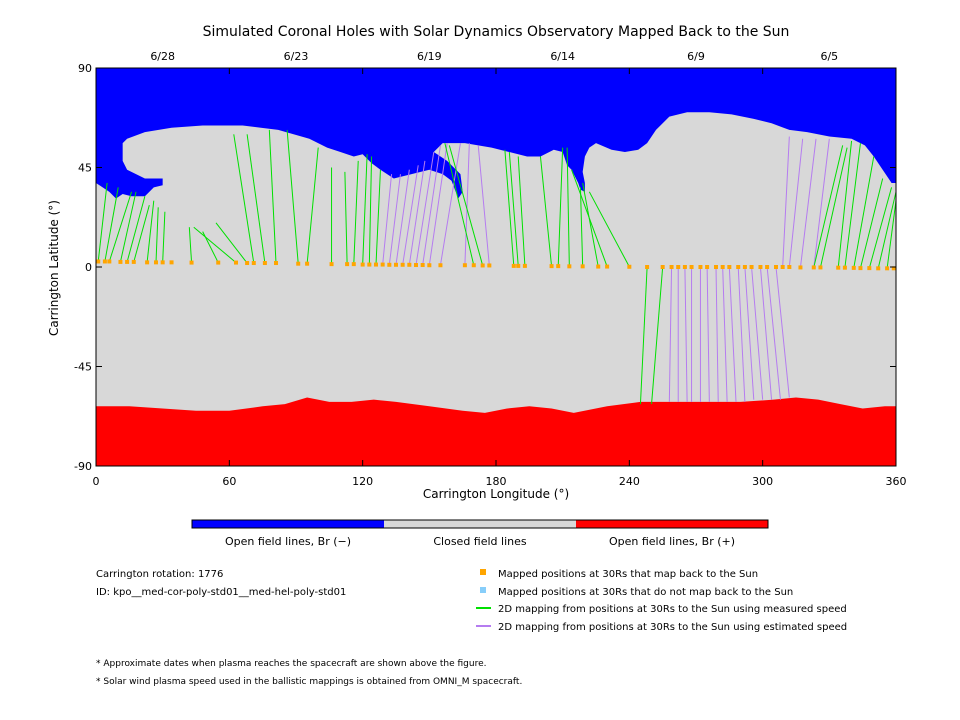  Describe the element at coordinates (480, 524) in the screenshot. I see `colorbar-frame` at that location.